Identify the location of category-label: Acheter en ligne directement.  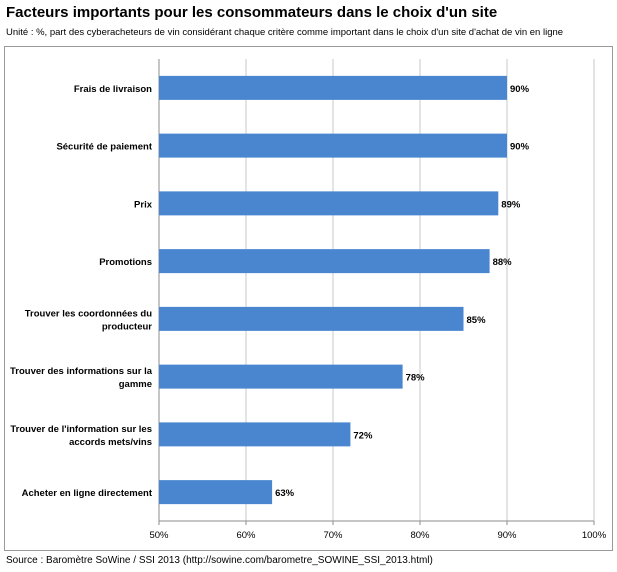
(87, 493).